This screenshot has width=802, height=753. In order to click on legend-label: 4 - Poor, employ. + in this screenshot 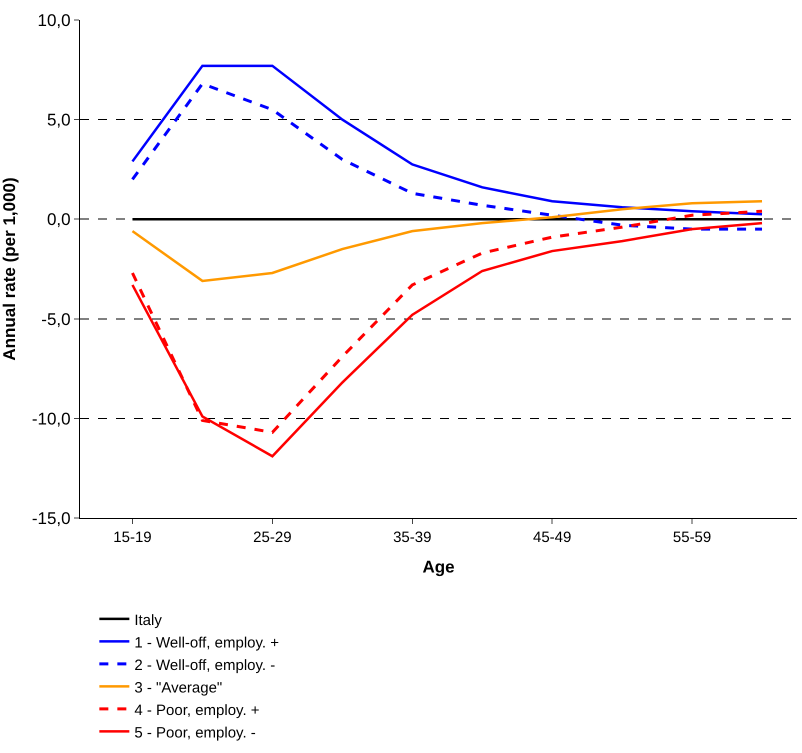, I will do `click(197, 710)`.